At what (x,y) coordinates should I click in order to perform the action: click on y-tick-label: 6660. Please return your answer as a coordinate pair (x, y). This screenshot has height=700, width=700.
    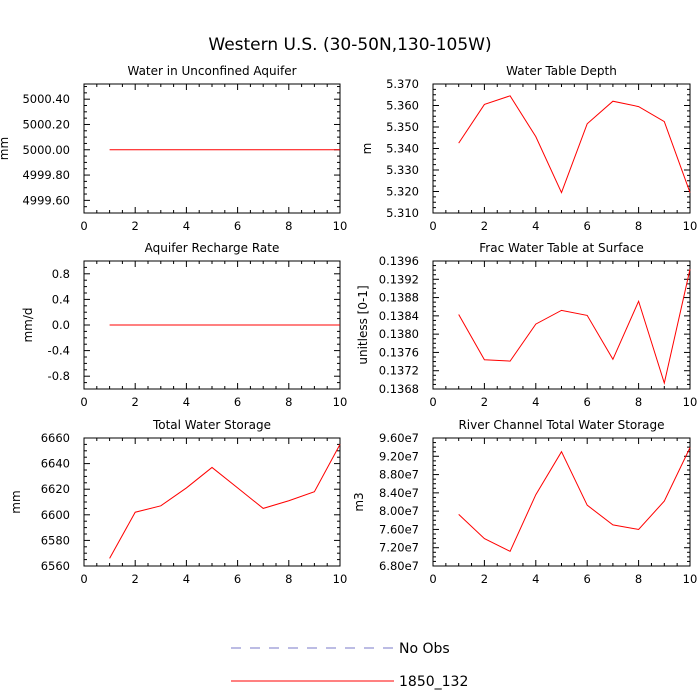
    Looking at the image, I should click on (55, 438).